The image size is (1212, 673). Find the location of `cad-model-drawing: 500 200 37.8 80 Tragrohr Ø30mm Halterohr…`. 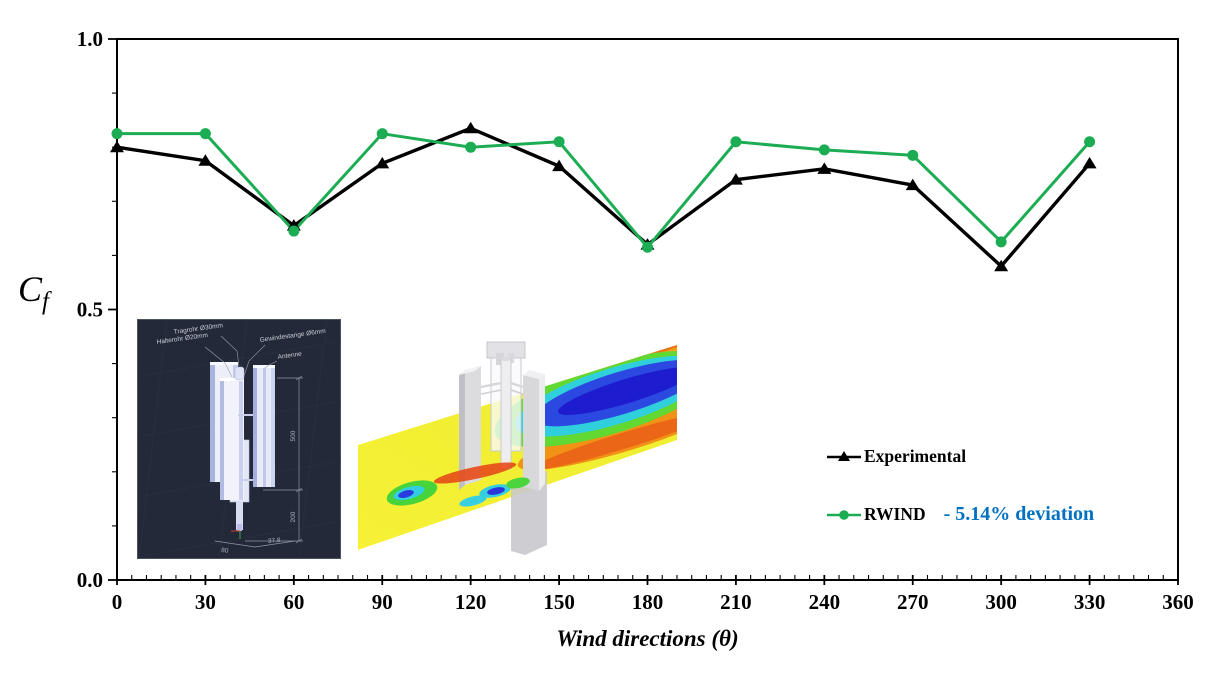

cad-model-drawing: 500 200 37.8 80 Tragrohr Ø30mm Halterohr… is located at coordinates (239, 439).